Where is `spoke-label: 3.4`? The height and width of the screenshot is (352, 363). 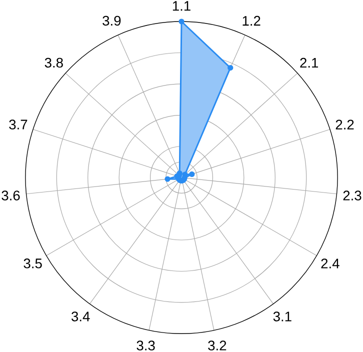 spoke-label: 3.4 is located at coordinates (81, 317).